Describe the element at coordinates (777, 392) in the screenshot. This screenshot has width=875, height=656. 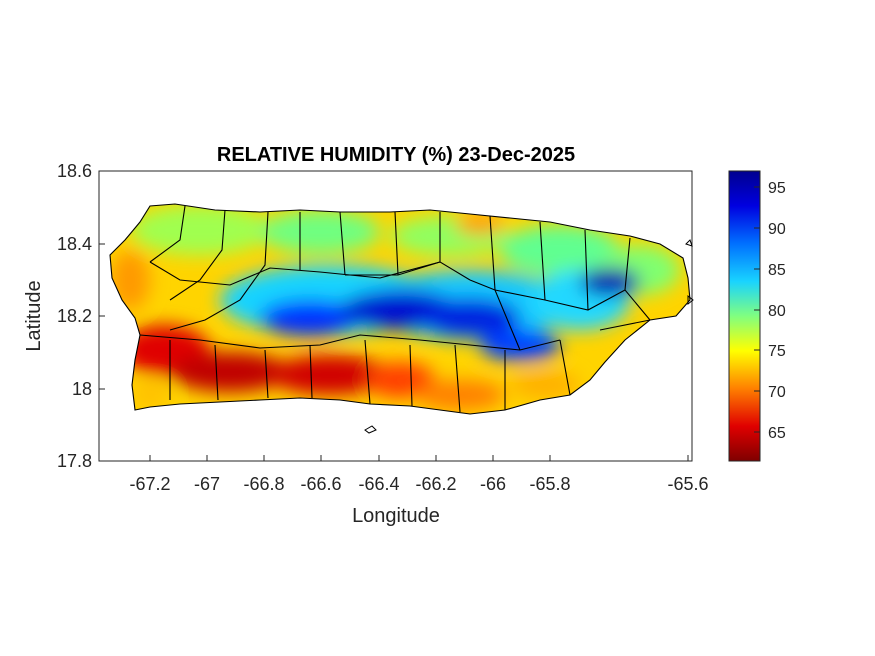
I see `colorbar-tick-label: 70` at that location.